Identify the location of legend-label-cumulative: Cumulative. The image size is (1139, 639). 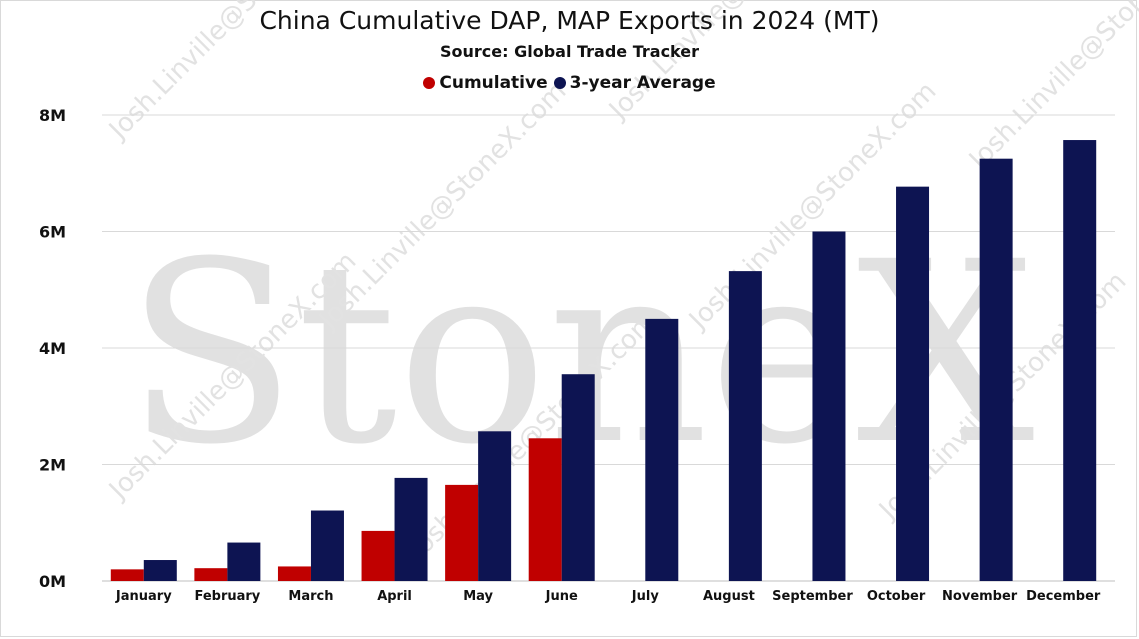
(493, 83).